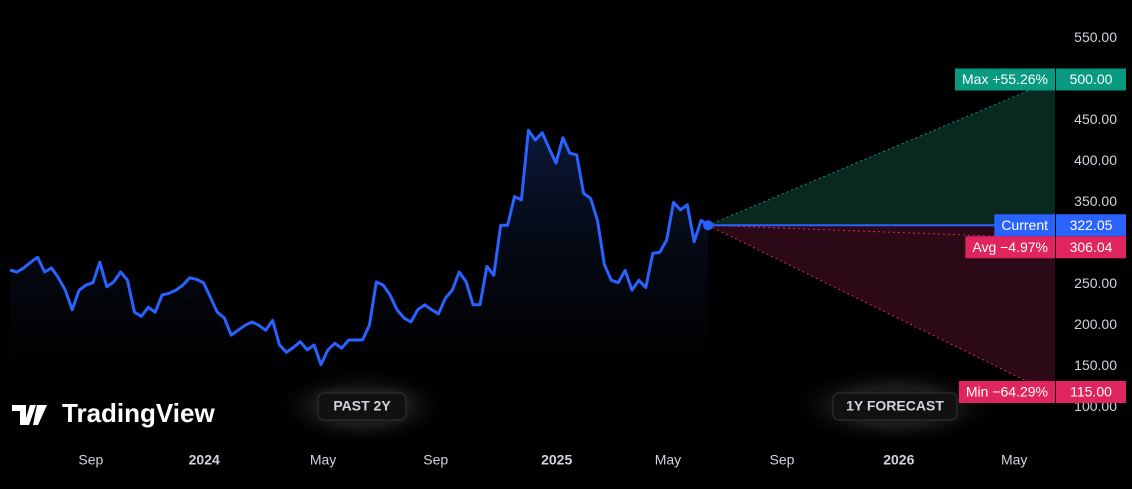 The height and width of the screenshot is (489, 1132). What do you see at coordinates (1095, 160) in the screenshot?
I see `y-tick-label: 400.00` at bounding box center [1095, 160].